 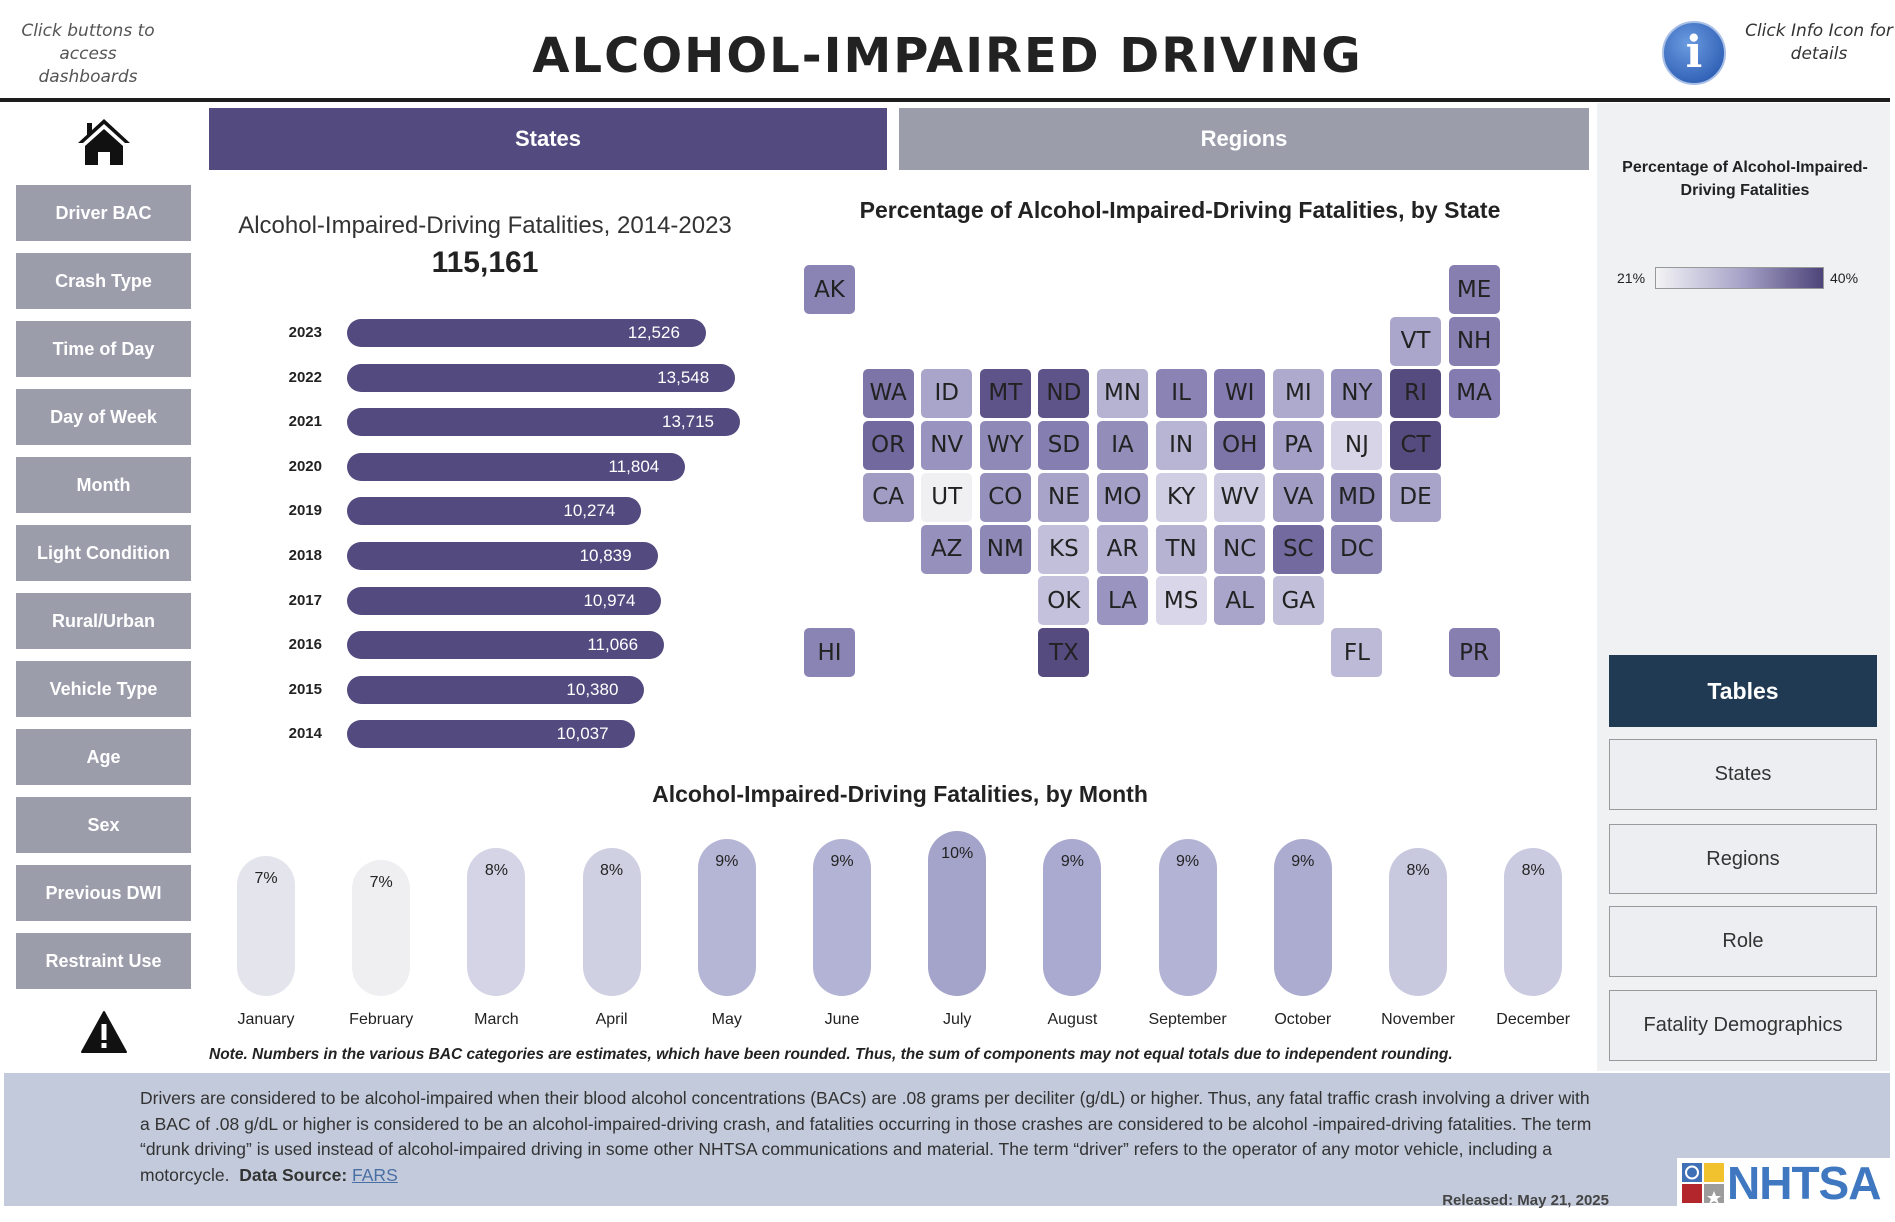 I want to click on month-label: August, so click(x=1072, y=1019).